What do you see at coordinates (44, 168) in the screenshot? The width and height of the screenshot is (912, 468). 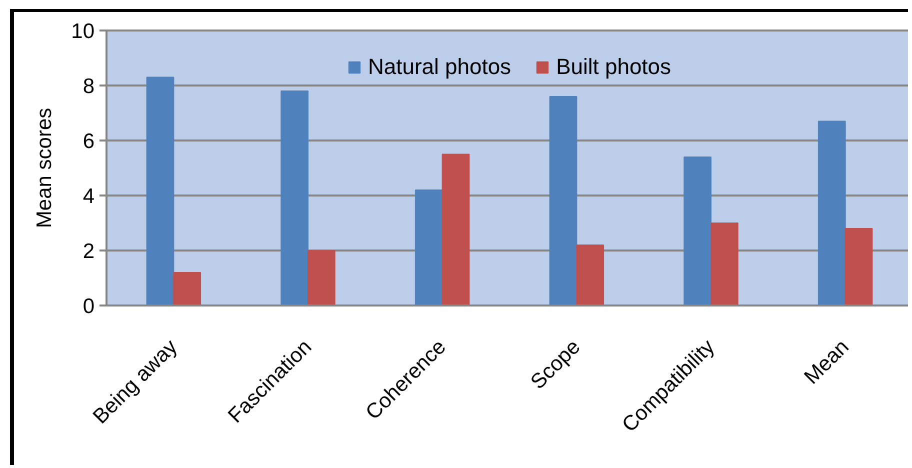 I see `y-axis-title: Mean scores` at bounding box center [44, 168].